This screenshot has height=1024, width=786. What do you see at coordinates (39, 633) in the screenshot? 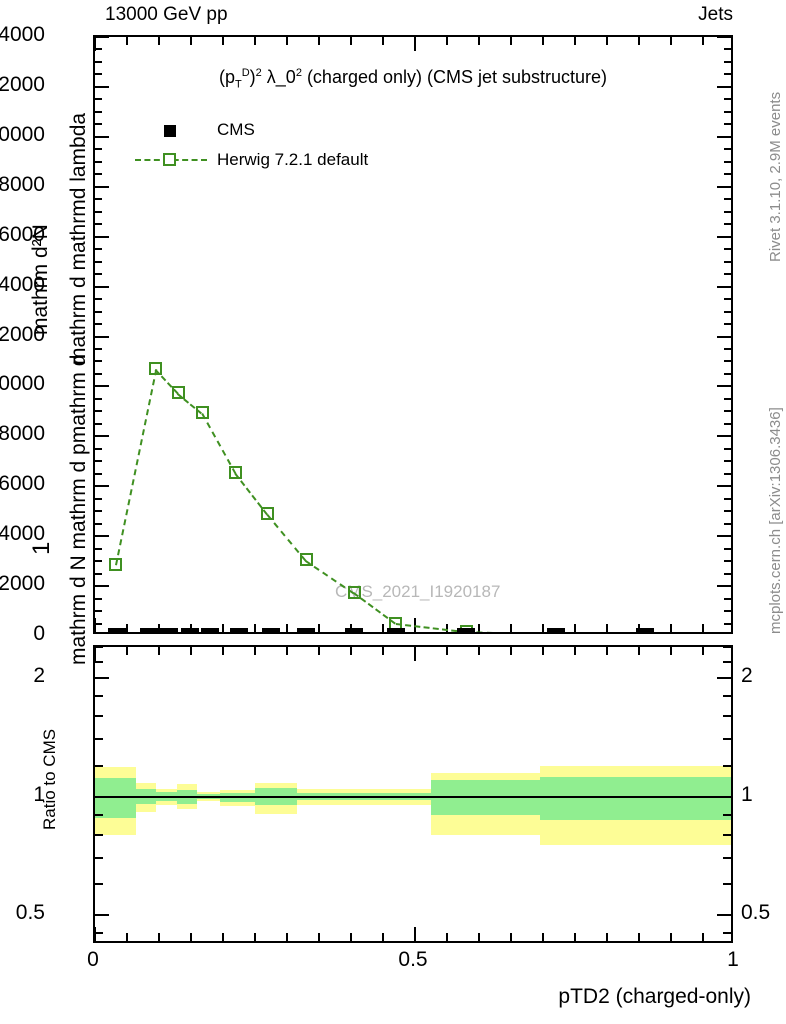
I see `y-tick-label: 0` at bounding box center [39, 633].